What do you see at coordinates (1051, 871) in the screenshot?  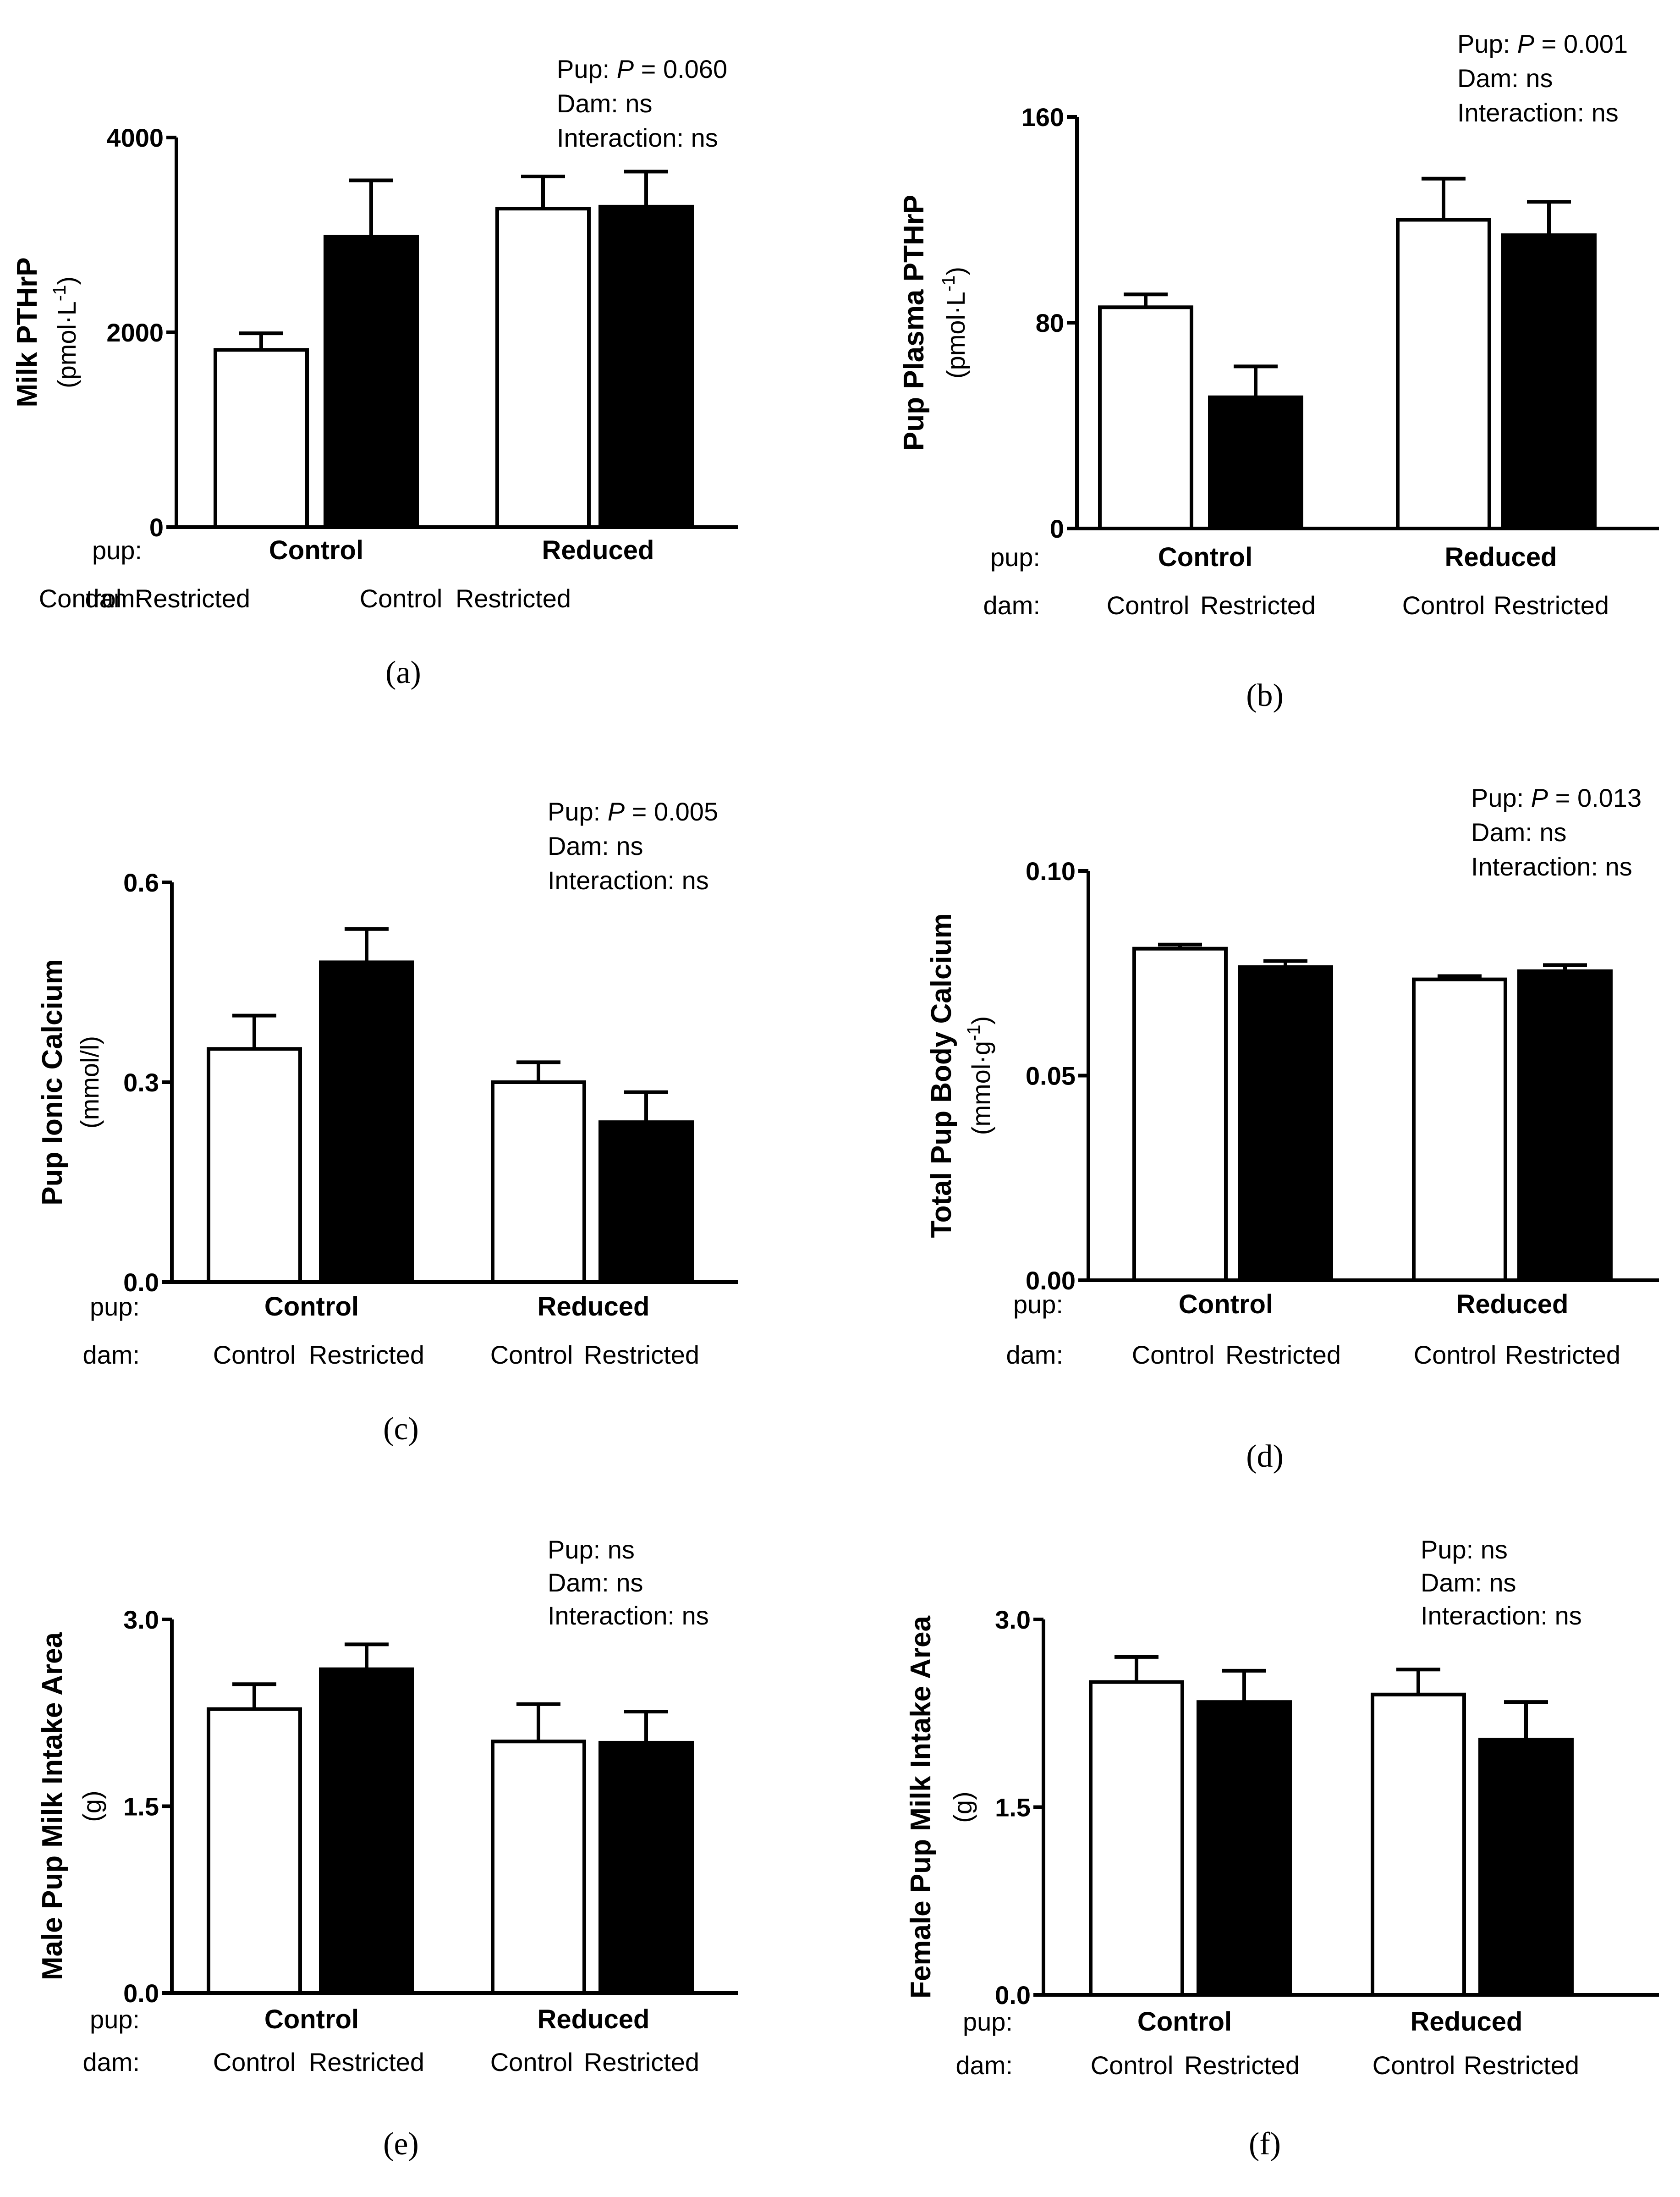 I see `y-tick-label: 0.10` at bounding box center [1051, 871].